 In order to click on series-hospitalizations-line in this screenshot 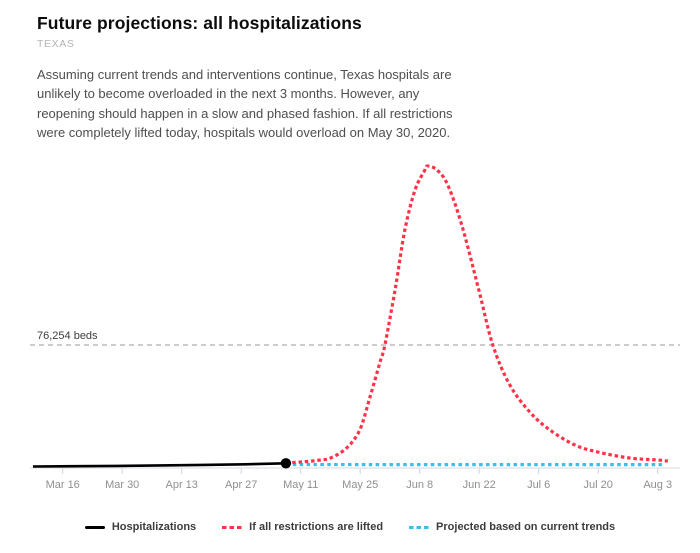, I will do `click(159, 465)`.